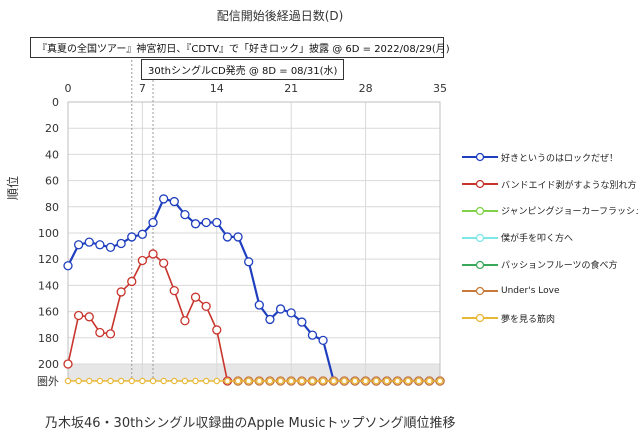  Describe the element at coordinates (48, 285) in the screenshot. I see `y-tick-label: 140` at that location.